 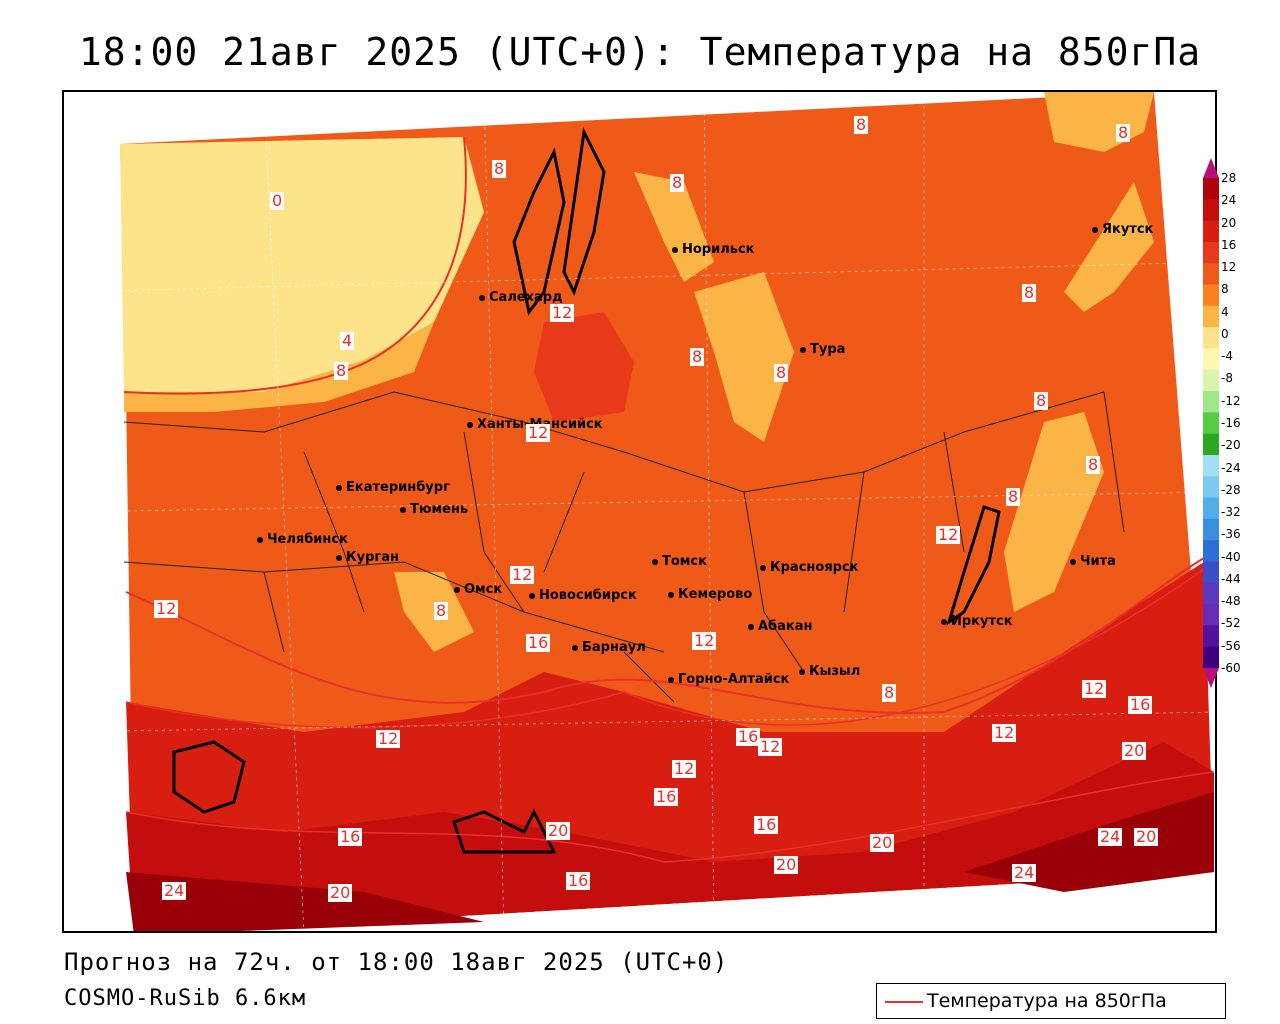 What do you see at coordinates (1093, 561) in the screenshot?
I see `city-chita: Чита` at bounding box center [1093, 561].